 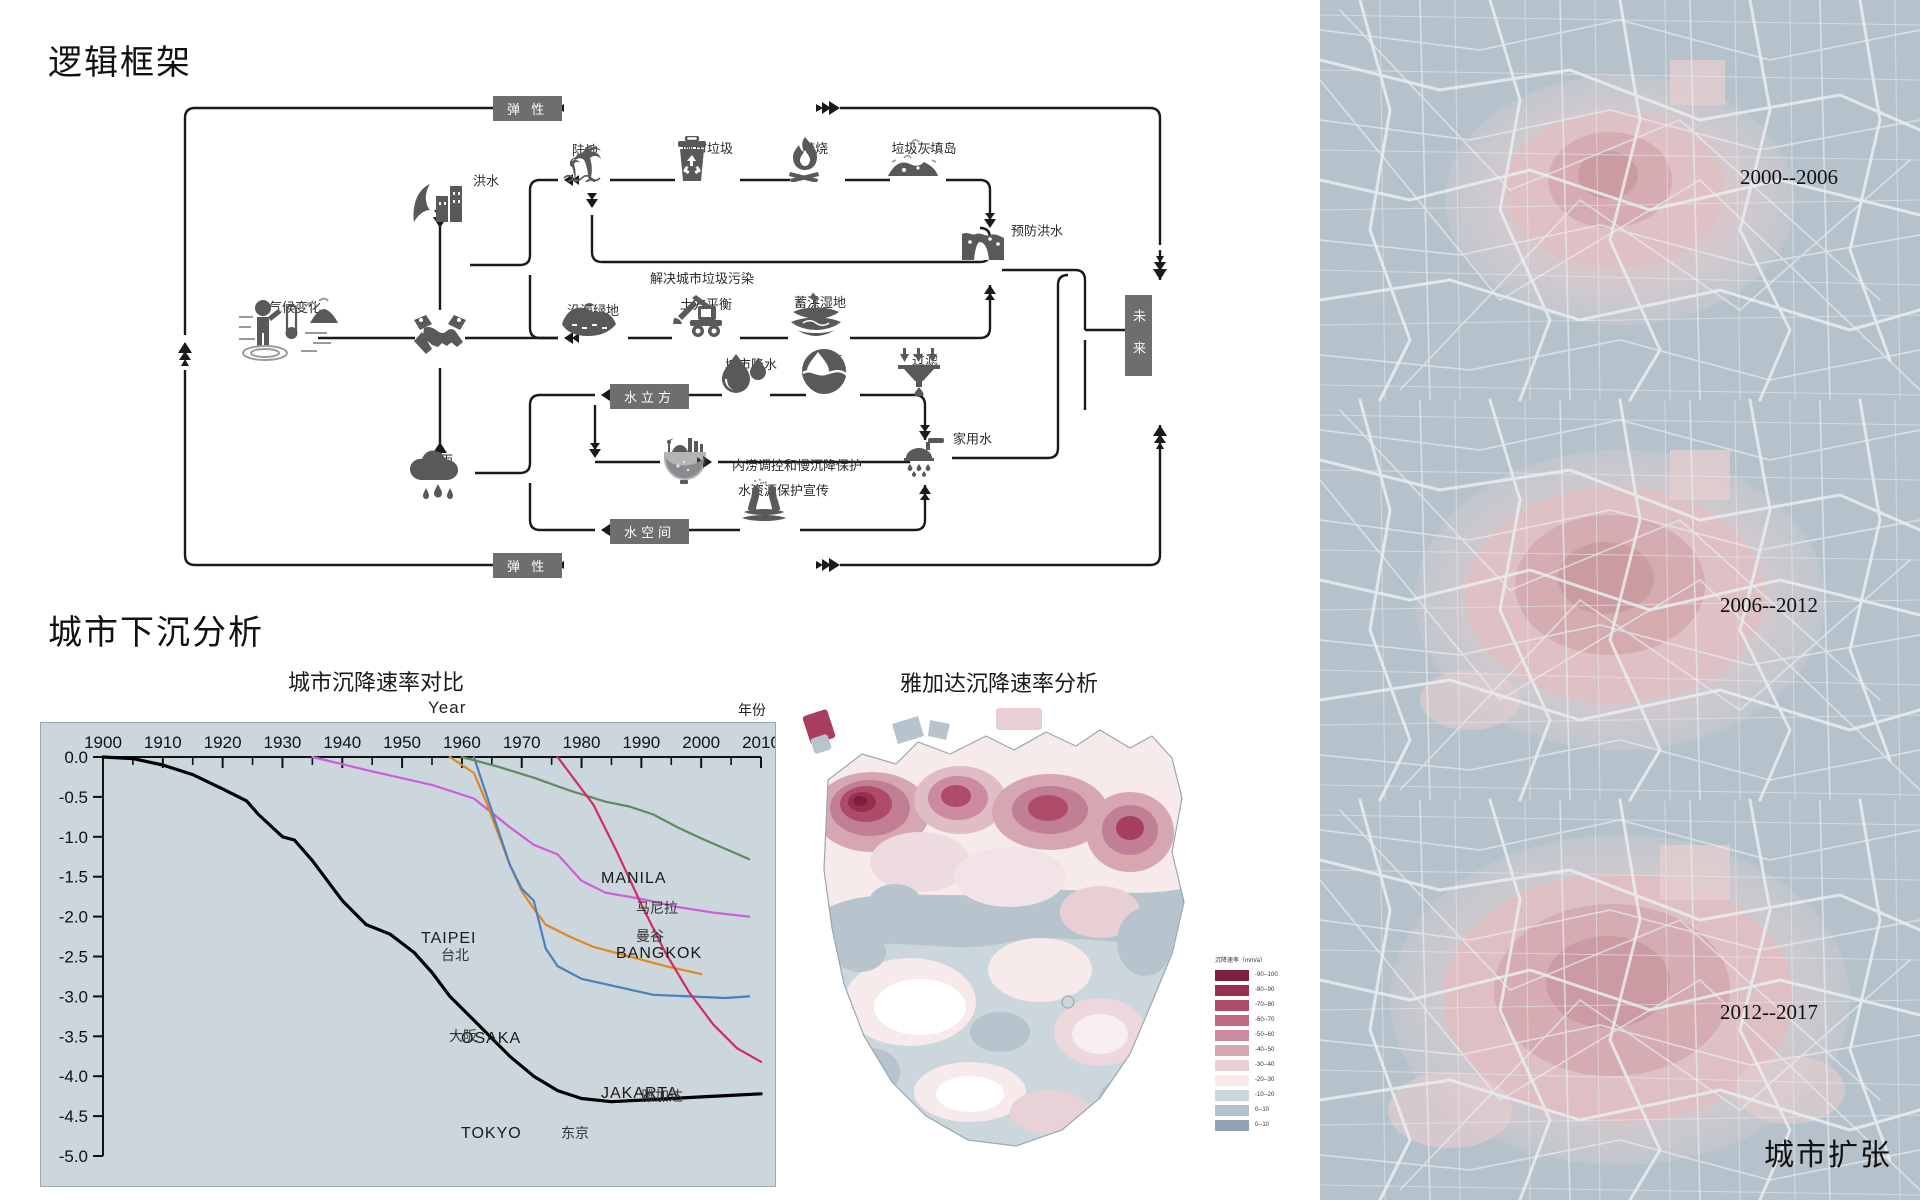 I want to click on node-land: 陆地, so click(x=585, y=160).